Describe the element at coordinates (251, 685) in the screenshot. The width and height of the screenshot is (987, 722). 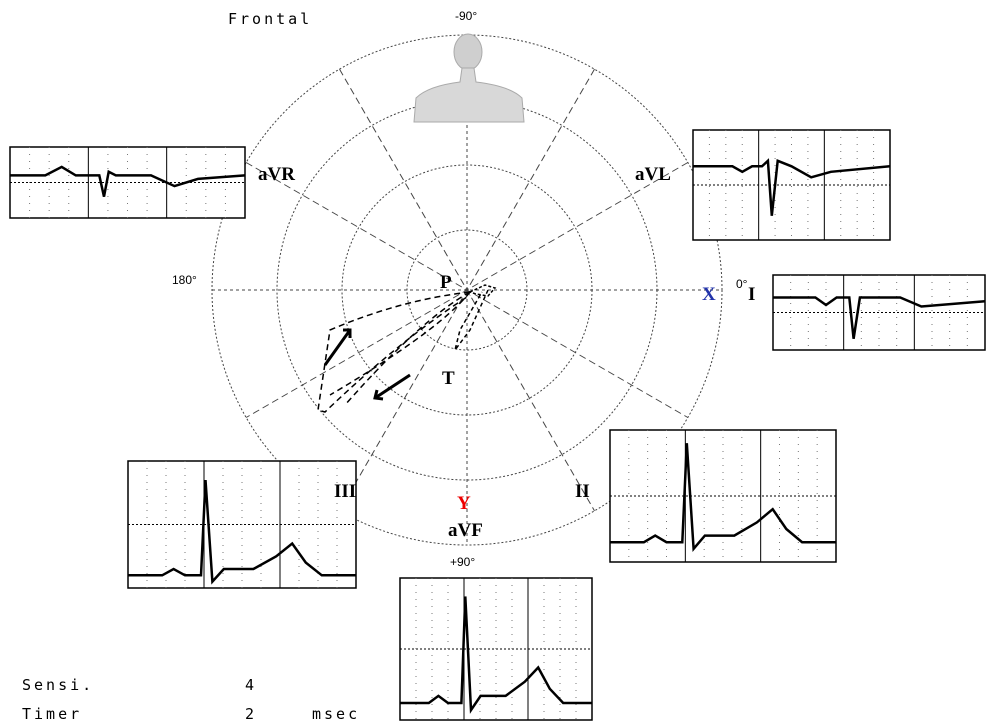
I see `setting-value: 4` at that location.